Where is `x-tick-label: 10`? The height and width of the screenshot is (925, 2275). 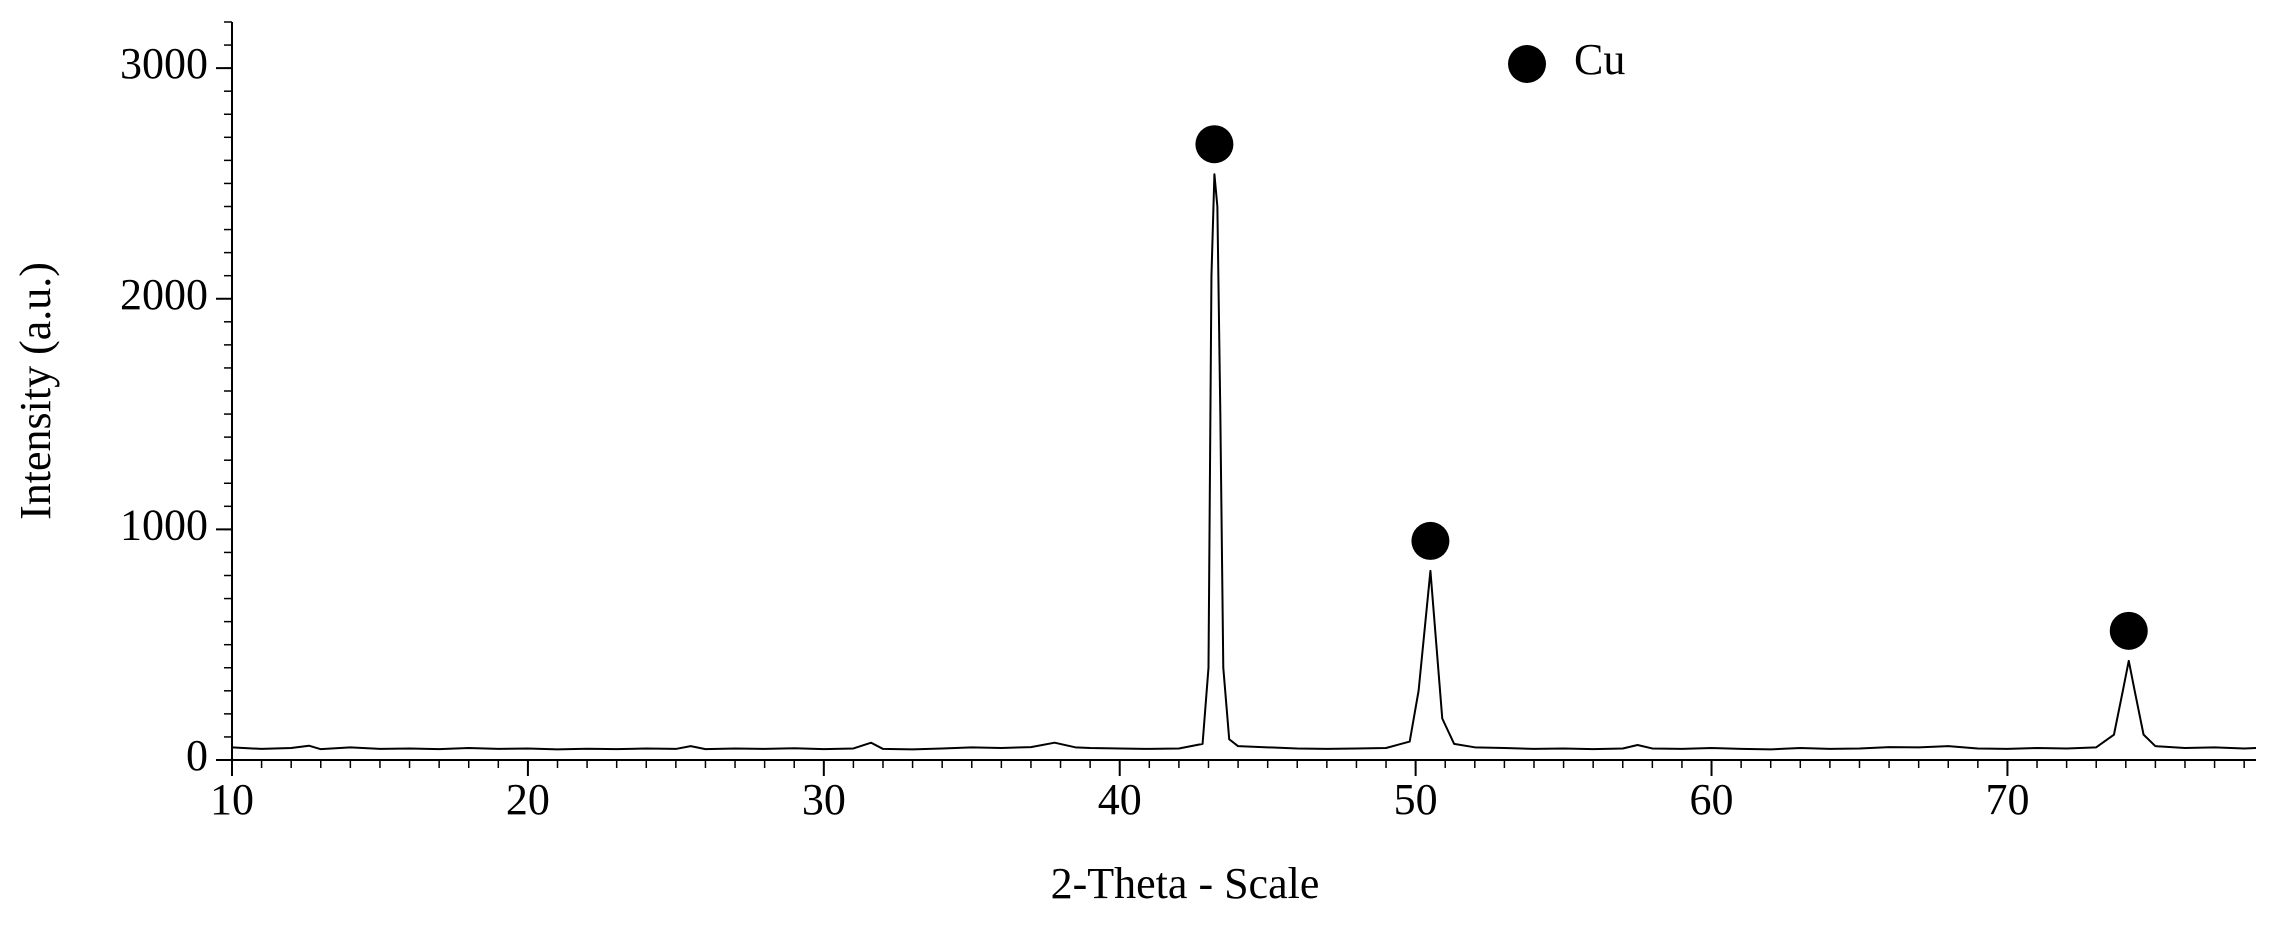 x-tick-label: 10 is located at coordinates (232, 799).